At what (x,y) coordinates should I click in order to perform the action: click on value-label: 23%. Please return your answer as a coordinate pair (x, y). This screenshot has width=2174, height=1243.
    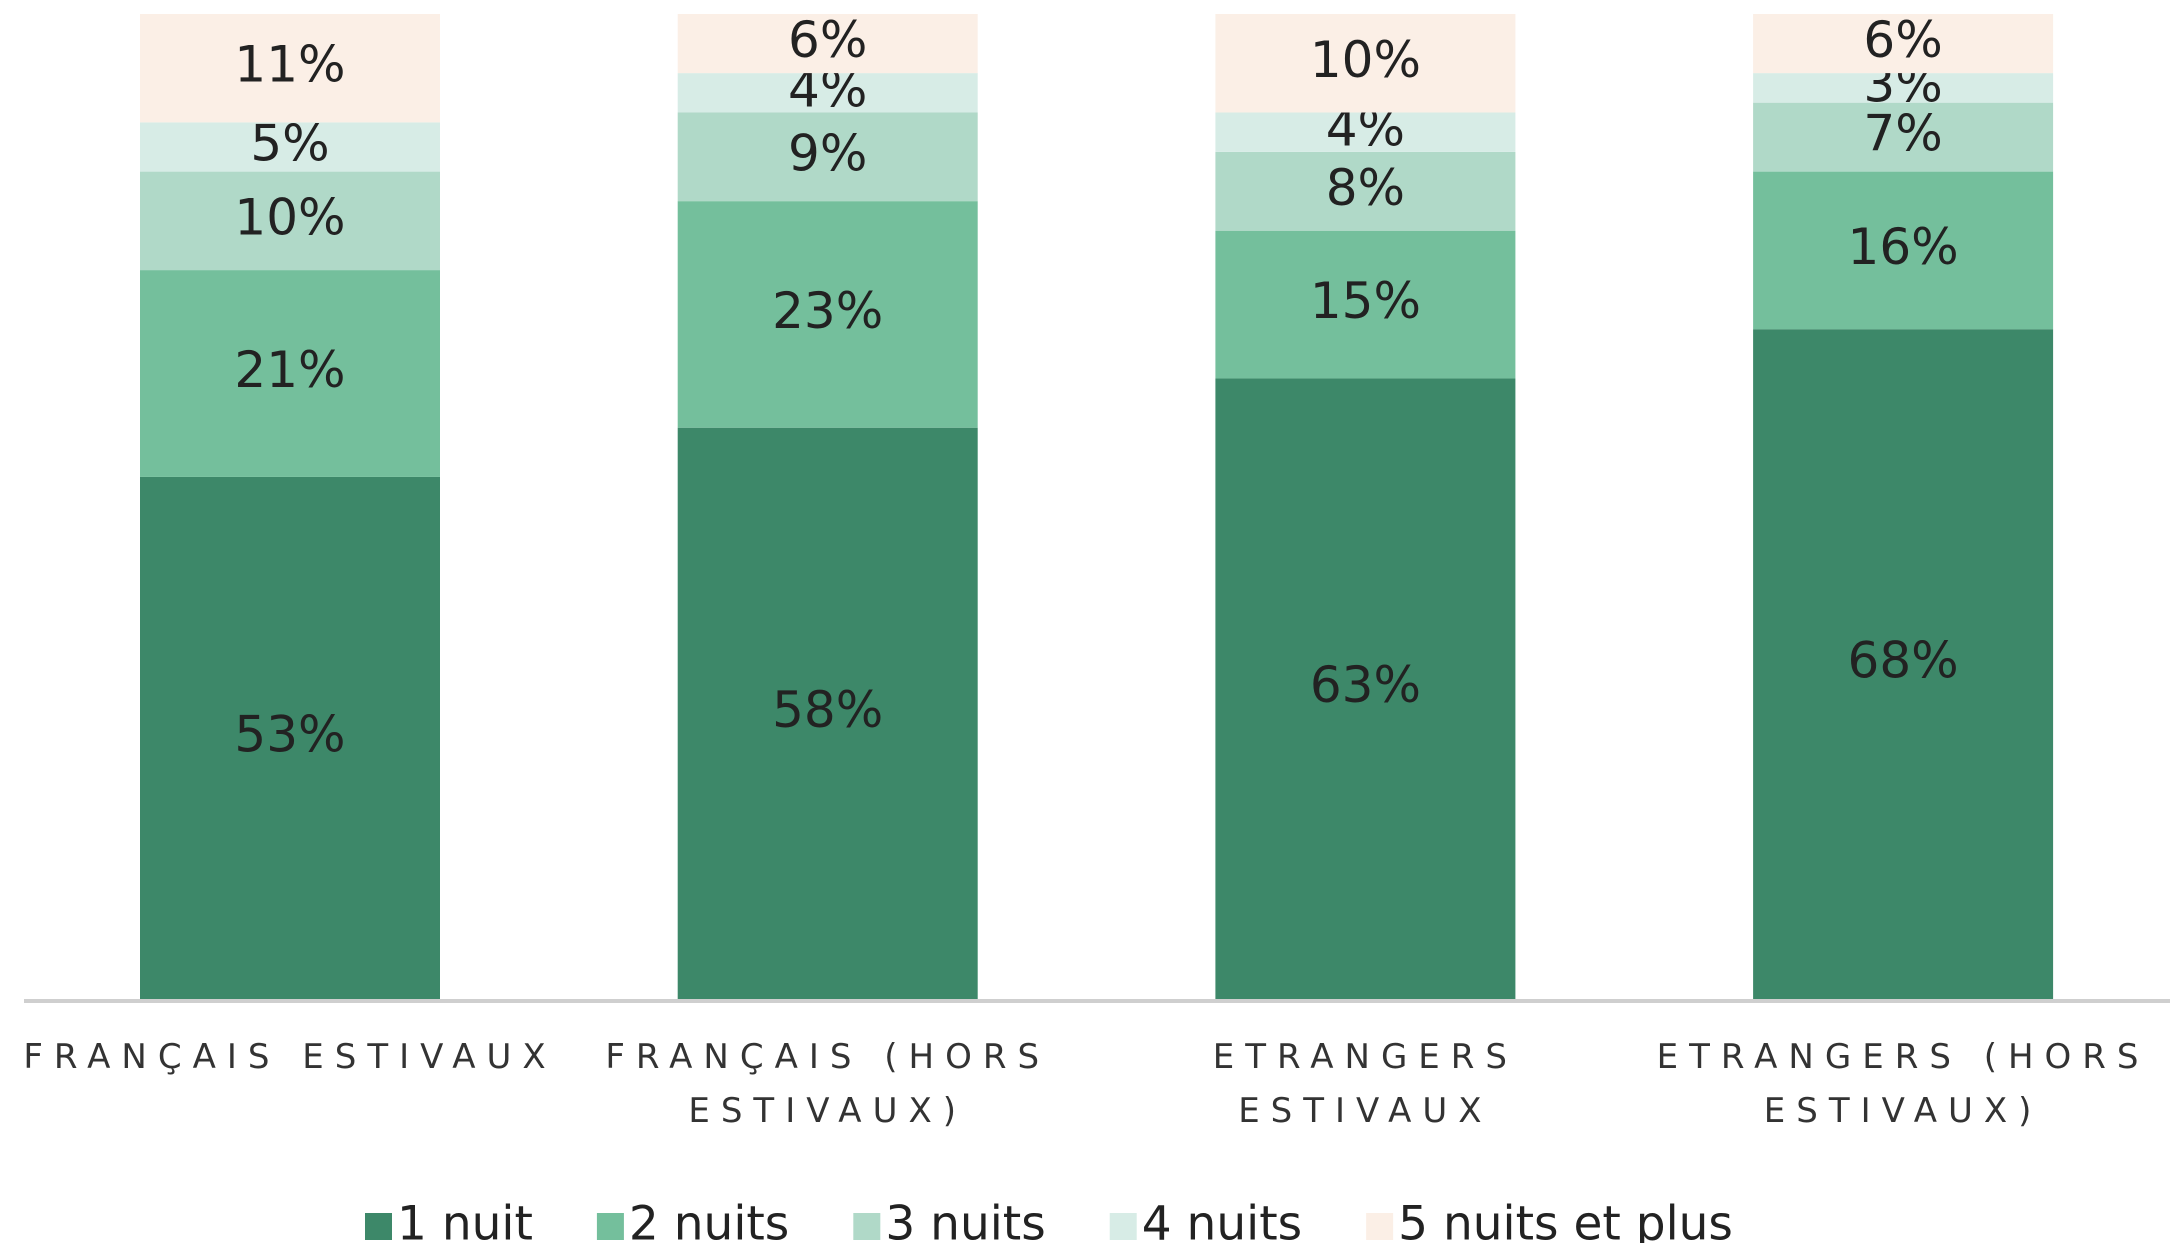
    Looking at the image, I should click on (827, 311).